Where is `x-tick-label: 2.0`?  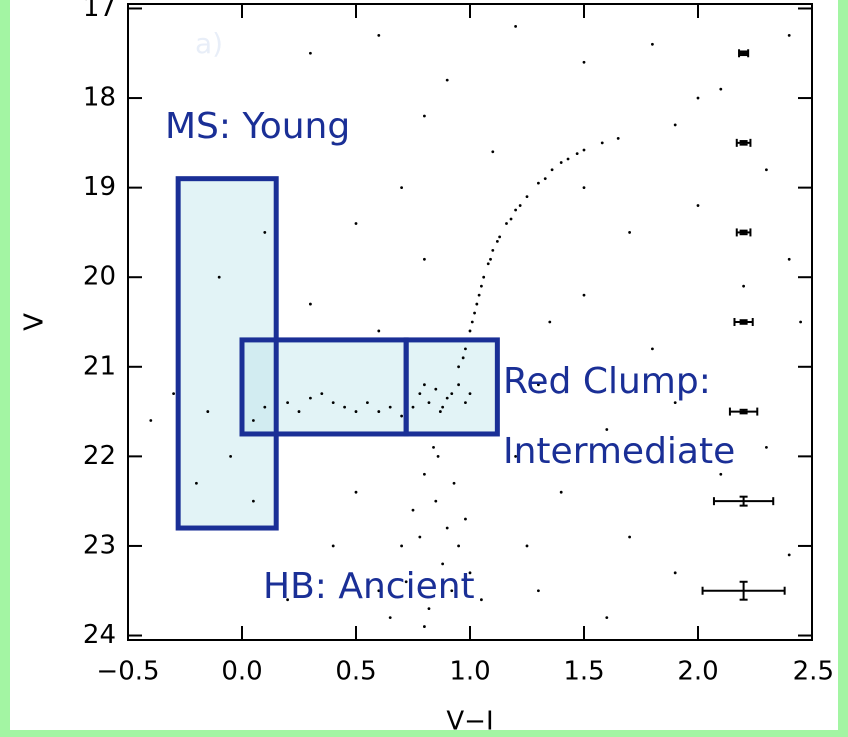 x-tick-label: 2.0 is located at coordinates (697, 672).